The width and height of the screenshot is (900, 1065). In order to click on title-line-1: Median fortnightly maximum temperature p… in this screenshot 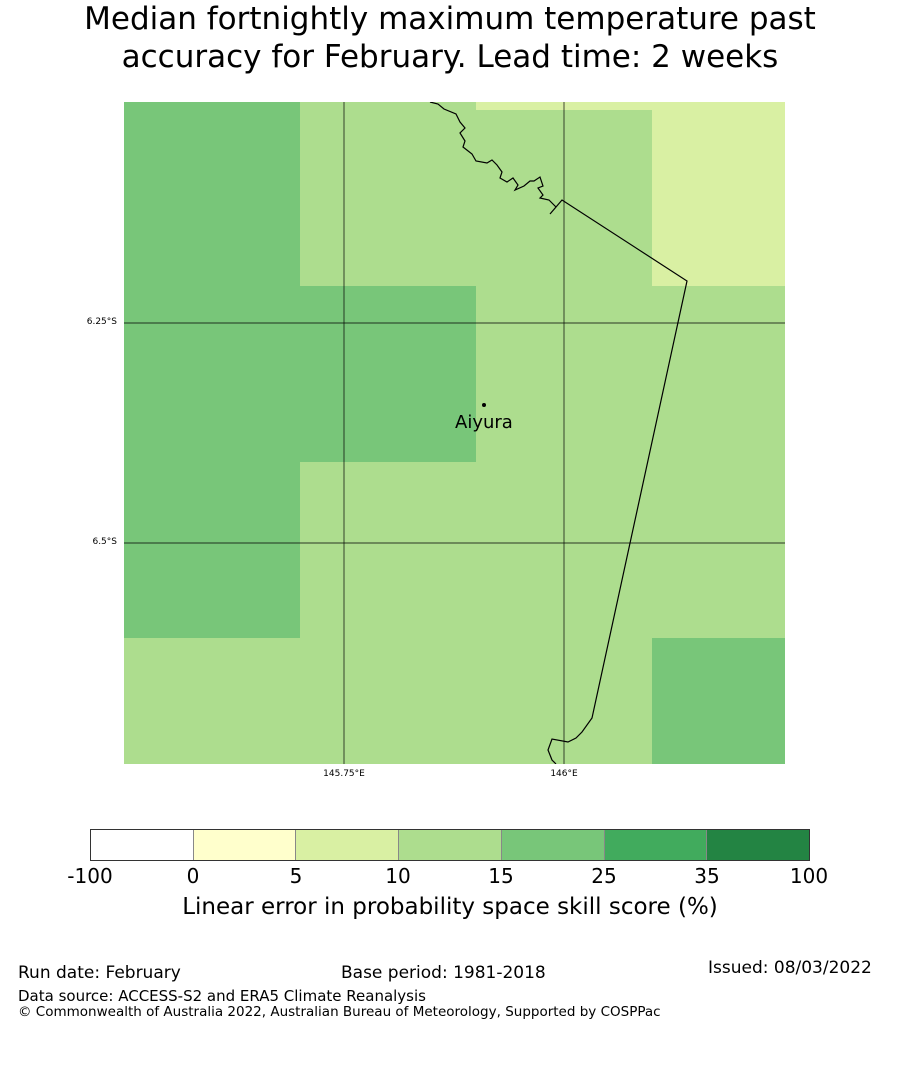, I will do `click(450, 19)`.